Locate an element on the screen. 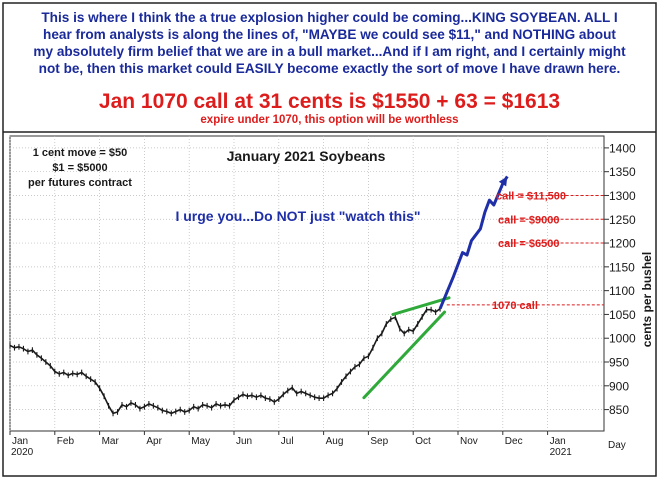  y-tick-label: 1300 is located at coordinates (622, 196).